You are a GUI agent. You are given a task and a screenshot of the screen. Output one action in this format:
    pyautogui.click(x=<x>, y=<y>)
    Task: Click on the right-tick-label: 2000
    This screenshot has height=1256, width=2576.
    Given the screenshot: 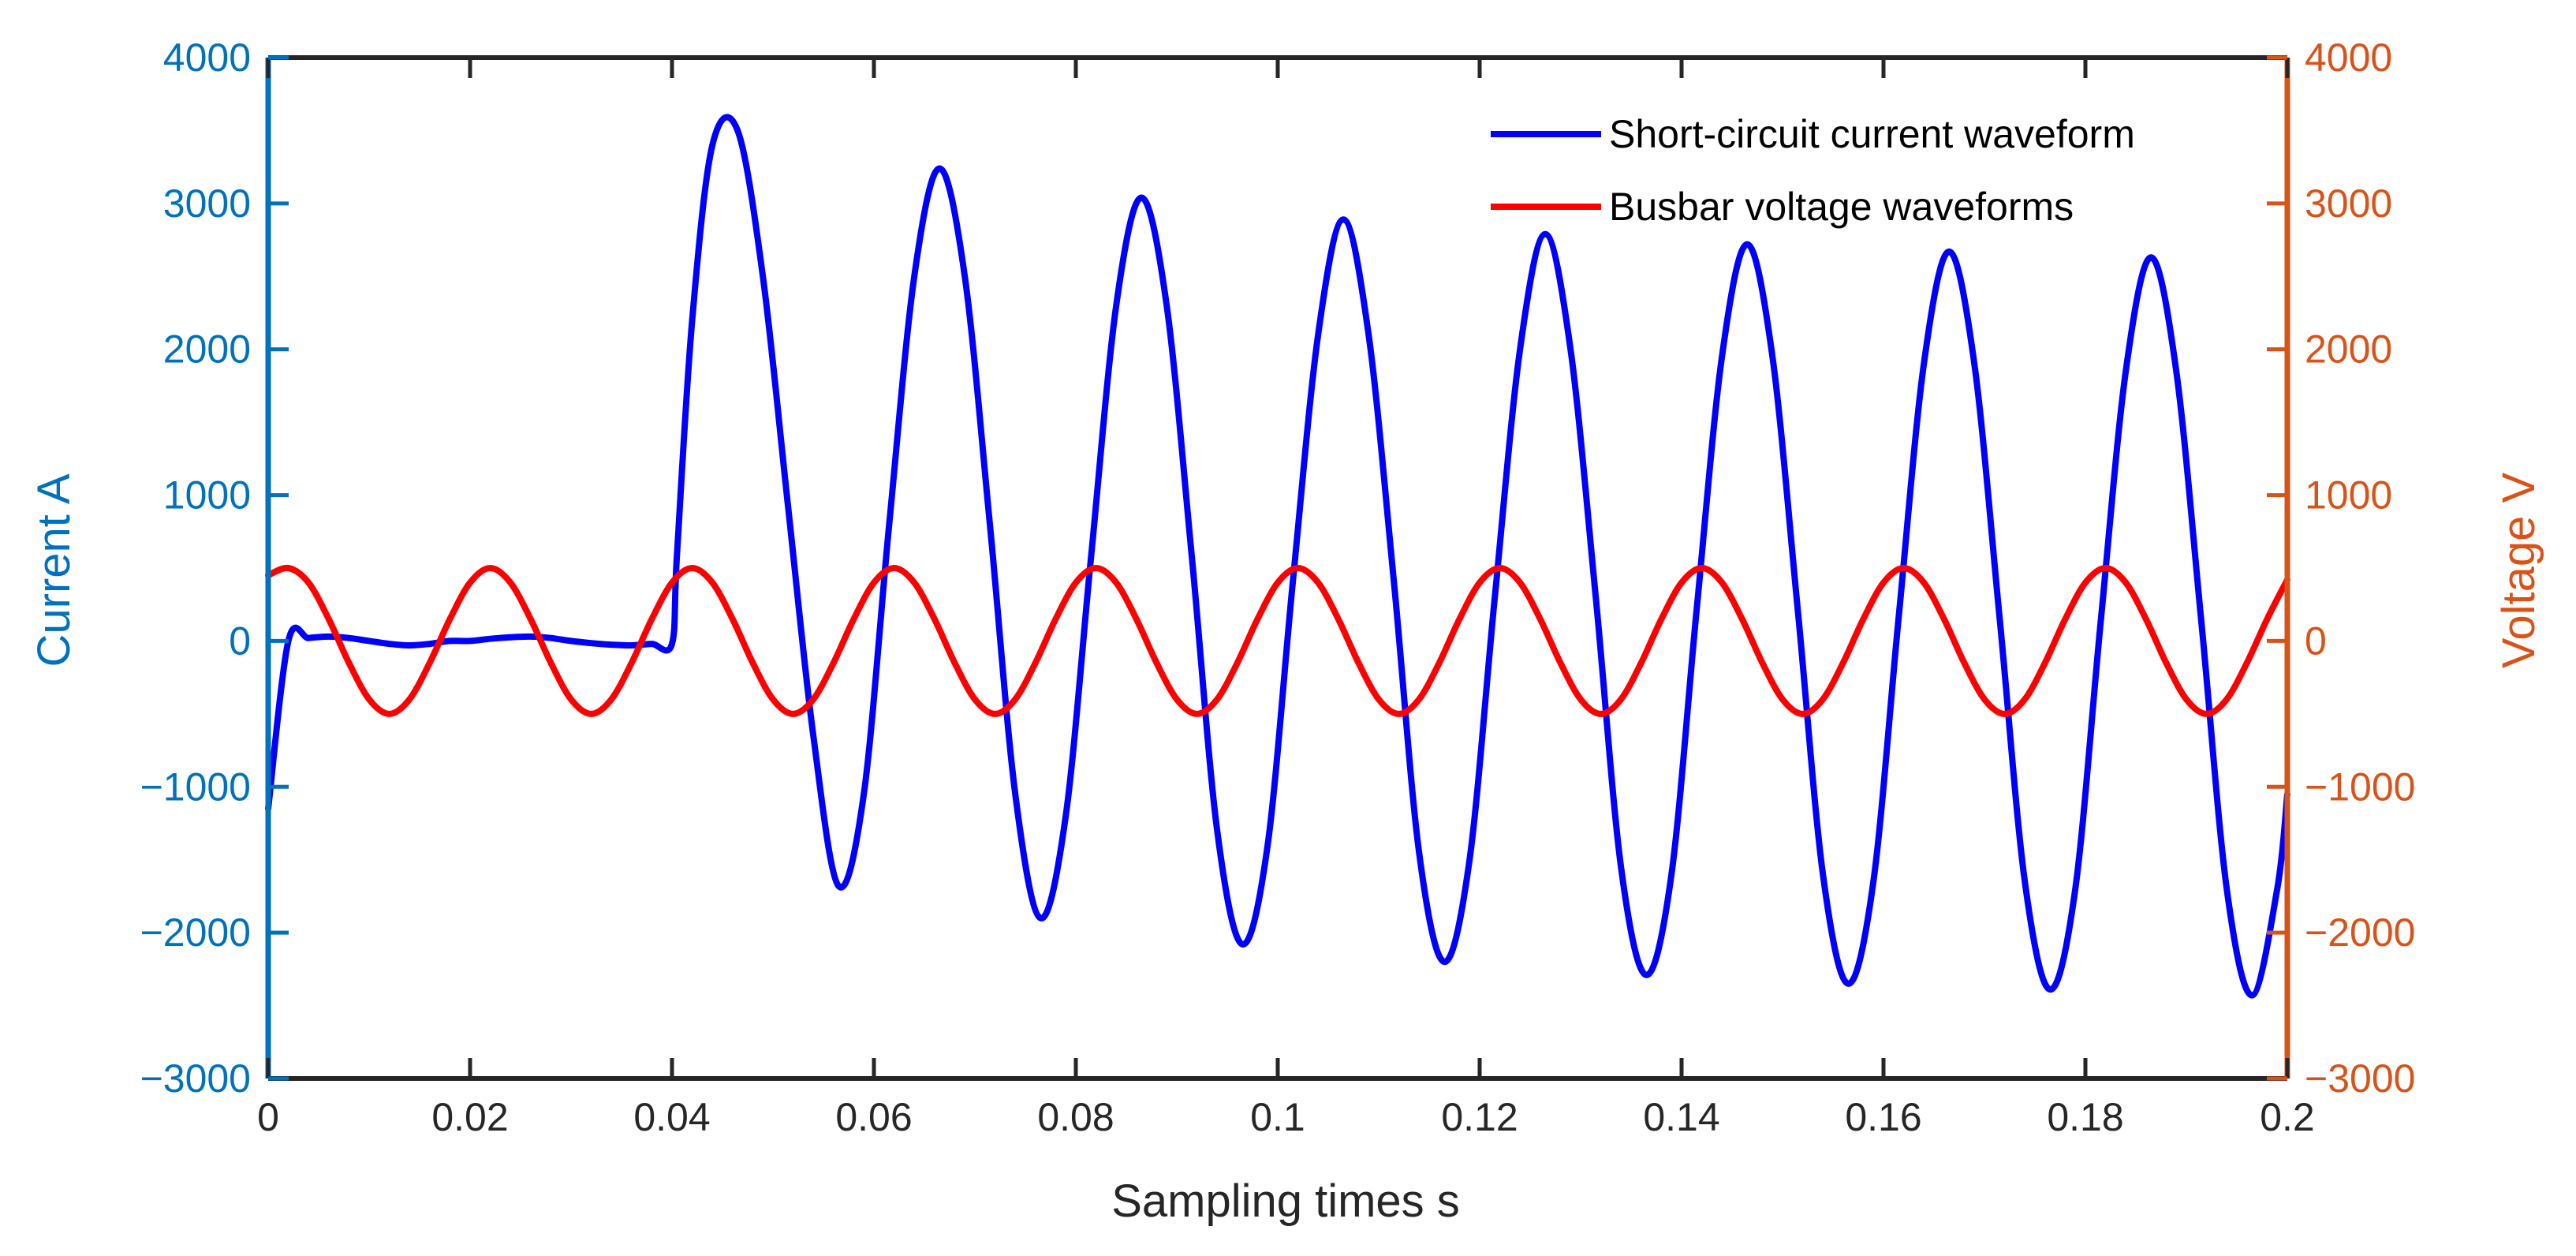 What is the action you would take?
    pyautogui.click(x=2348, y=349)
    